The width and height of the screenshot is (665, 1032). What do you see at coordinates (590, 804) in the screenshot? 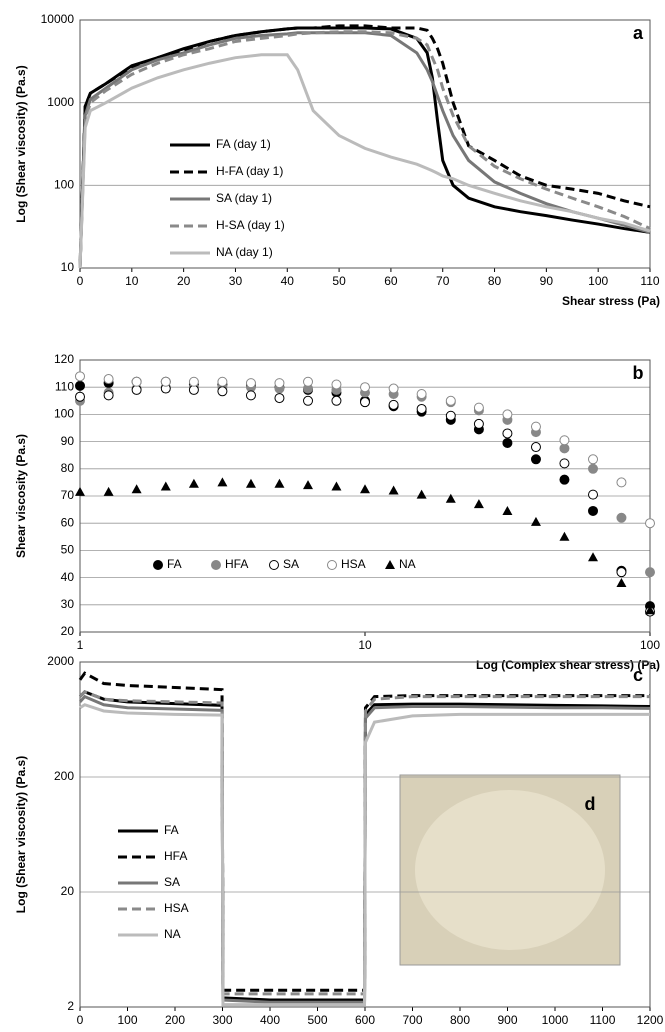
I see `inset-label: d` at bounding box center [590, 804].